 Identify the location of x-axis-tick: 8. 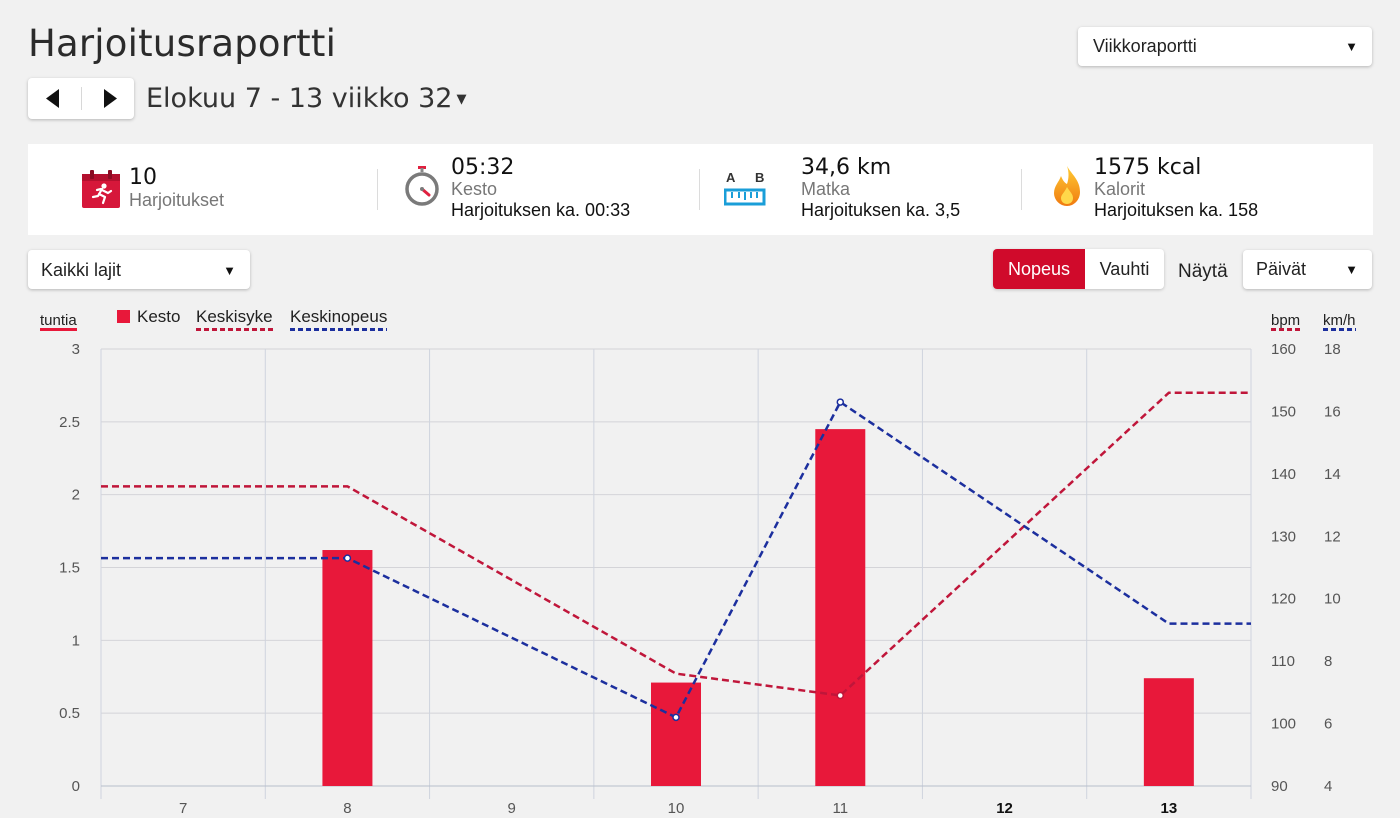
(347, 808).